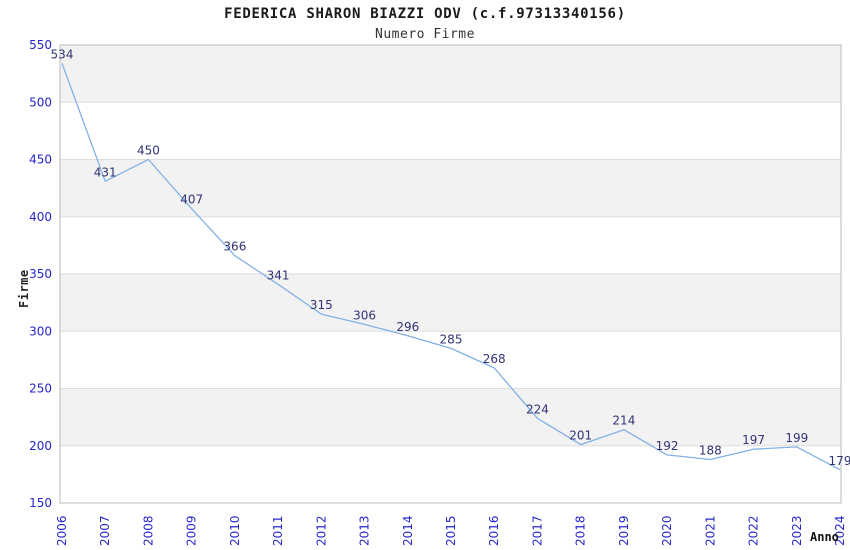  Describe the element at coordinates (40, 446) in the screenshot. I see `y-tick-label: 200` at that location.